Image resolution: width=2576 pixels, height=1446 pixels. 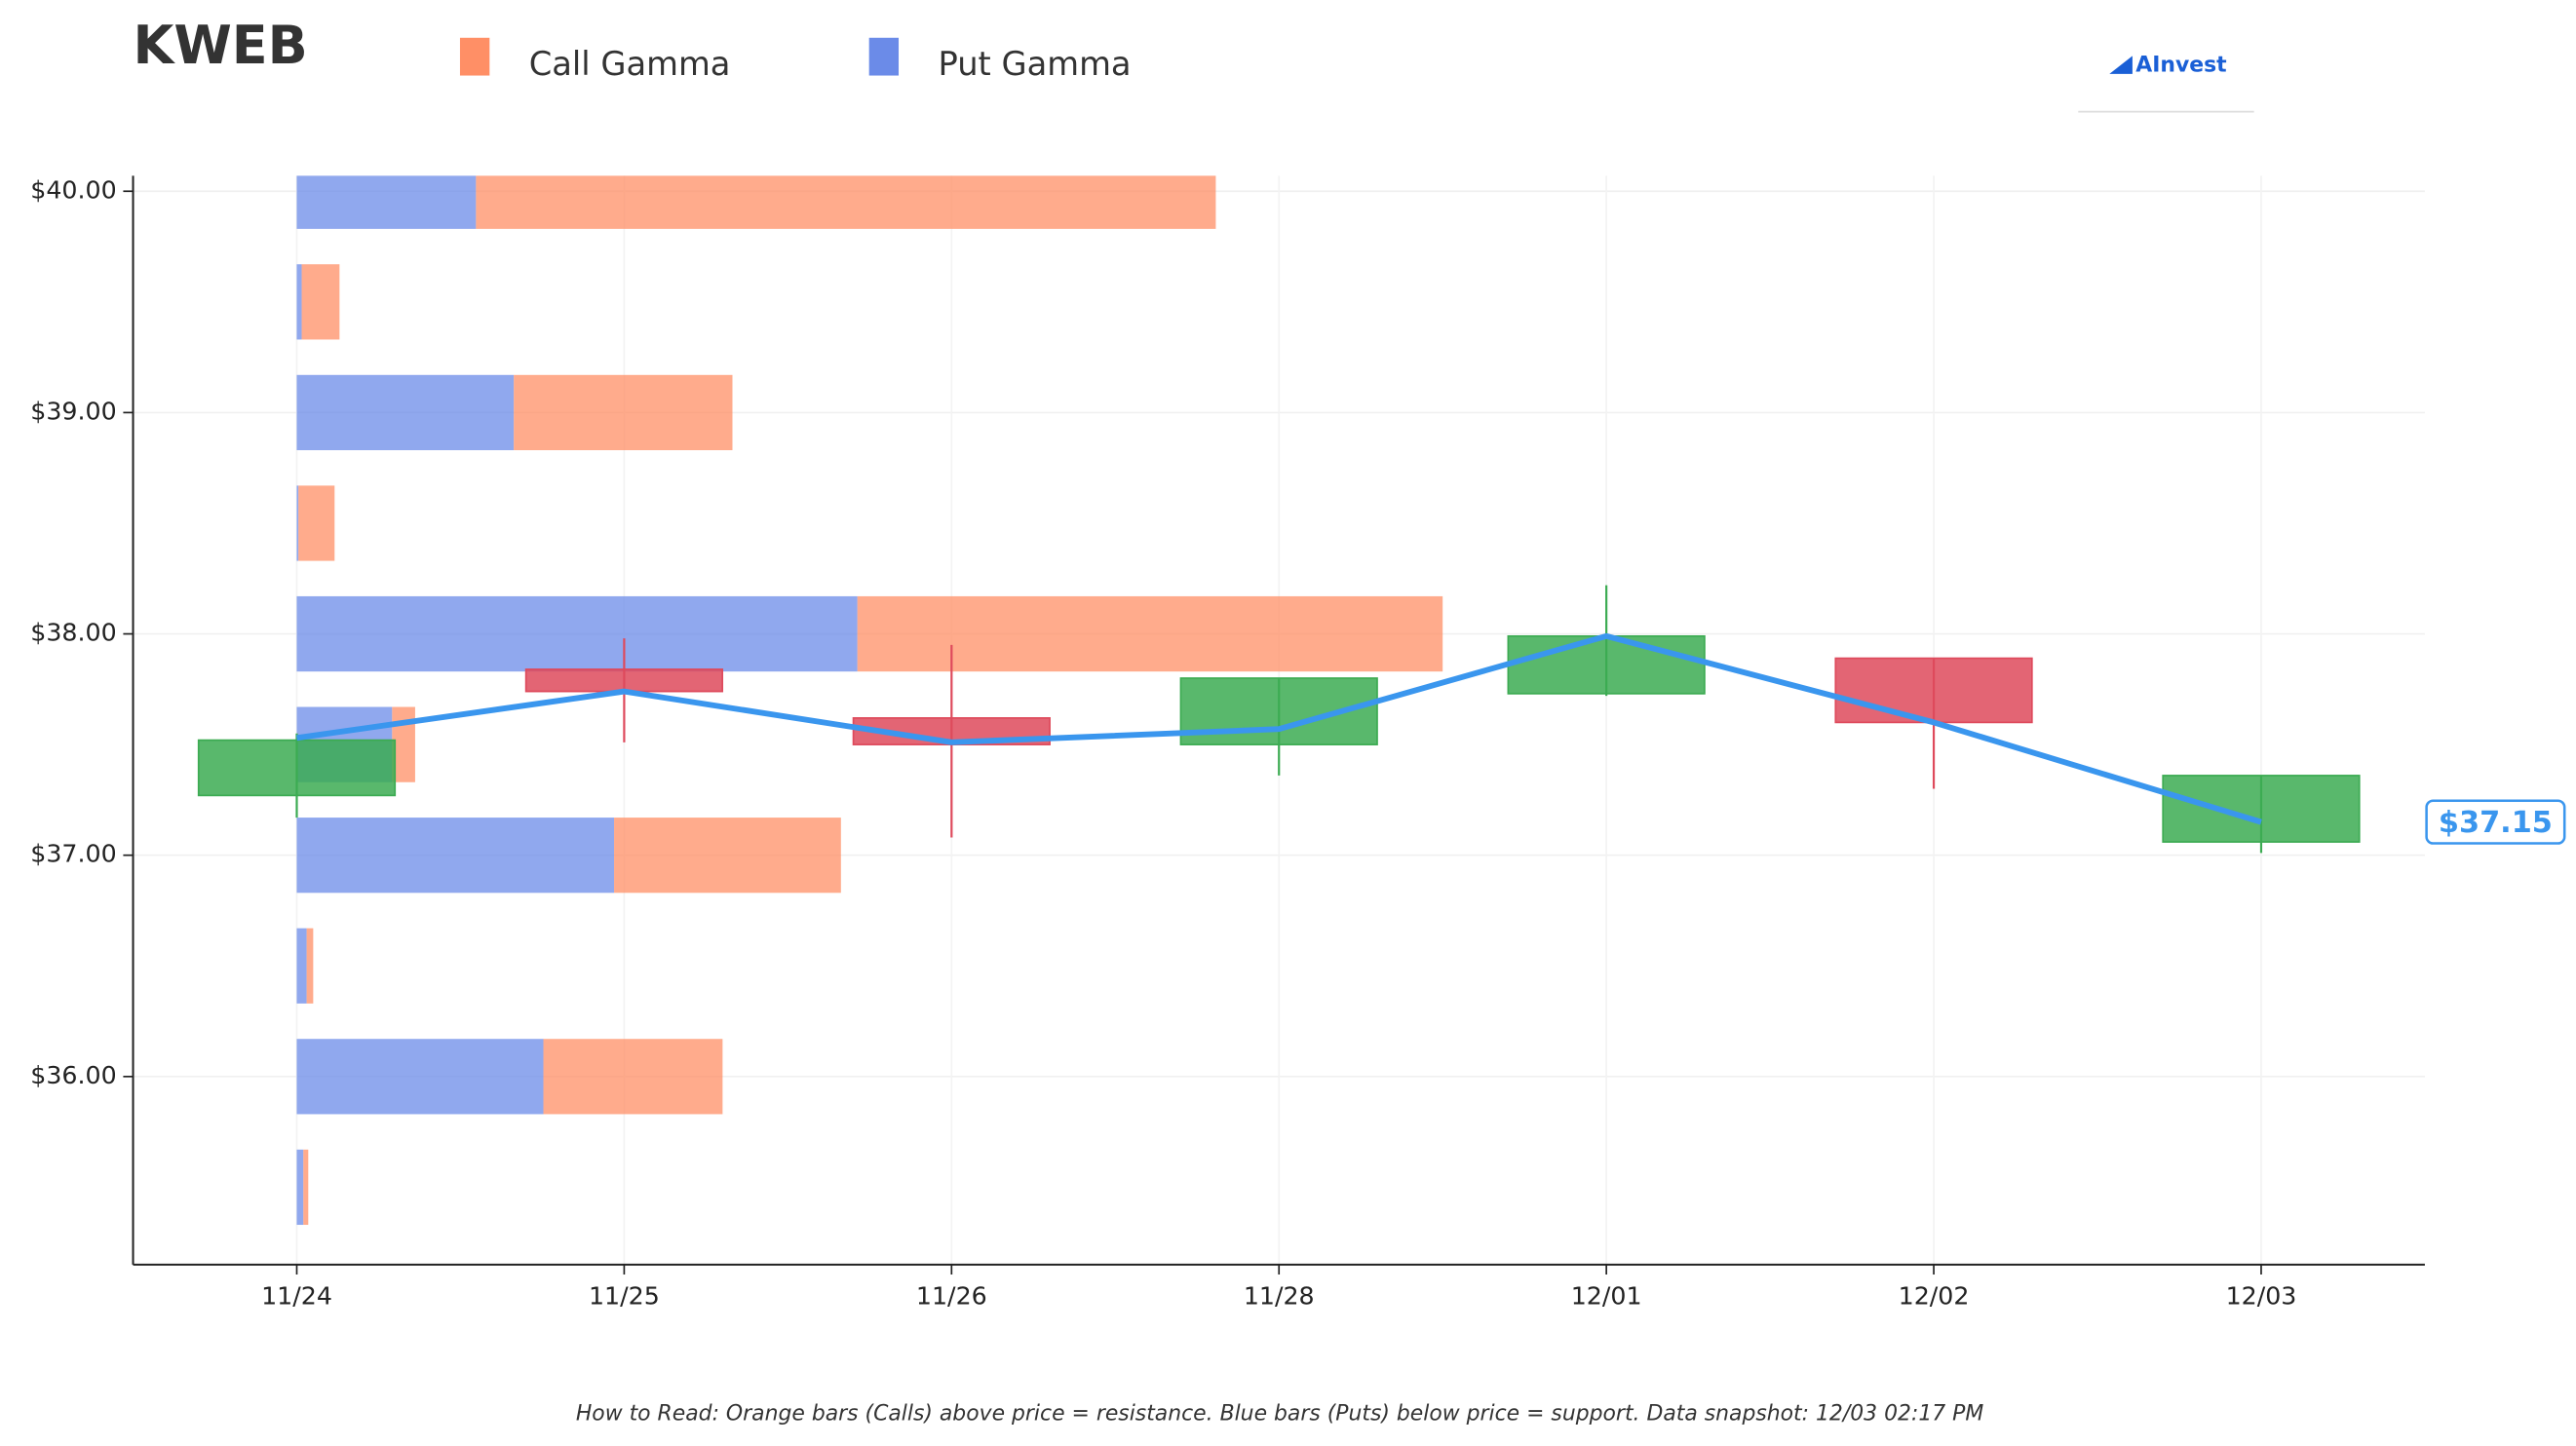 What do you see at coordinates (630, 64) in the screenshot?
I see `legend-label: Call Gamma` at bounding box center [630, 64].